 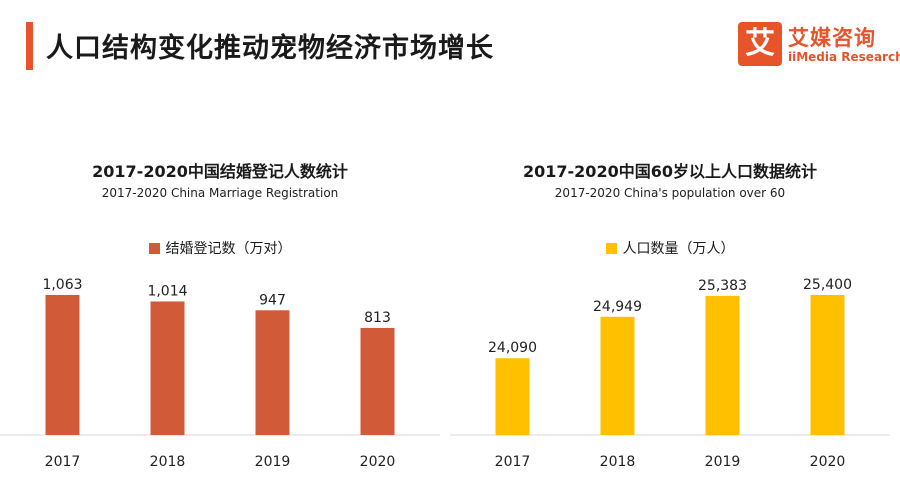 I want to click on legend-label: 人口数量（万人）, so click(x=678, y=249).